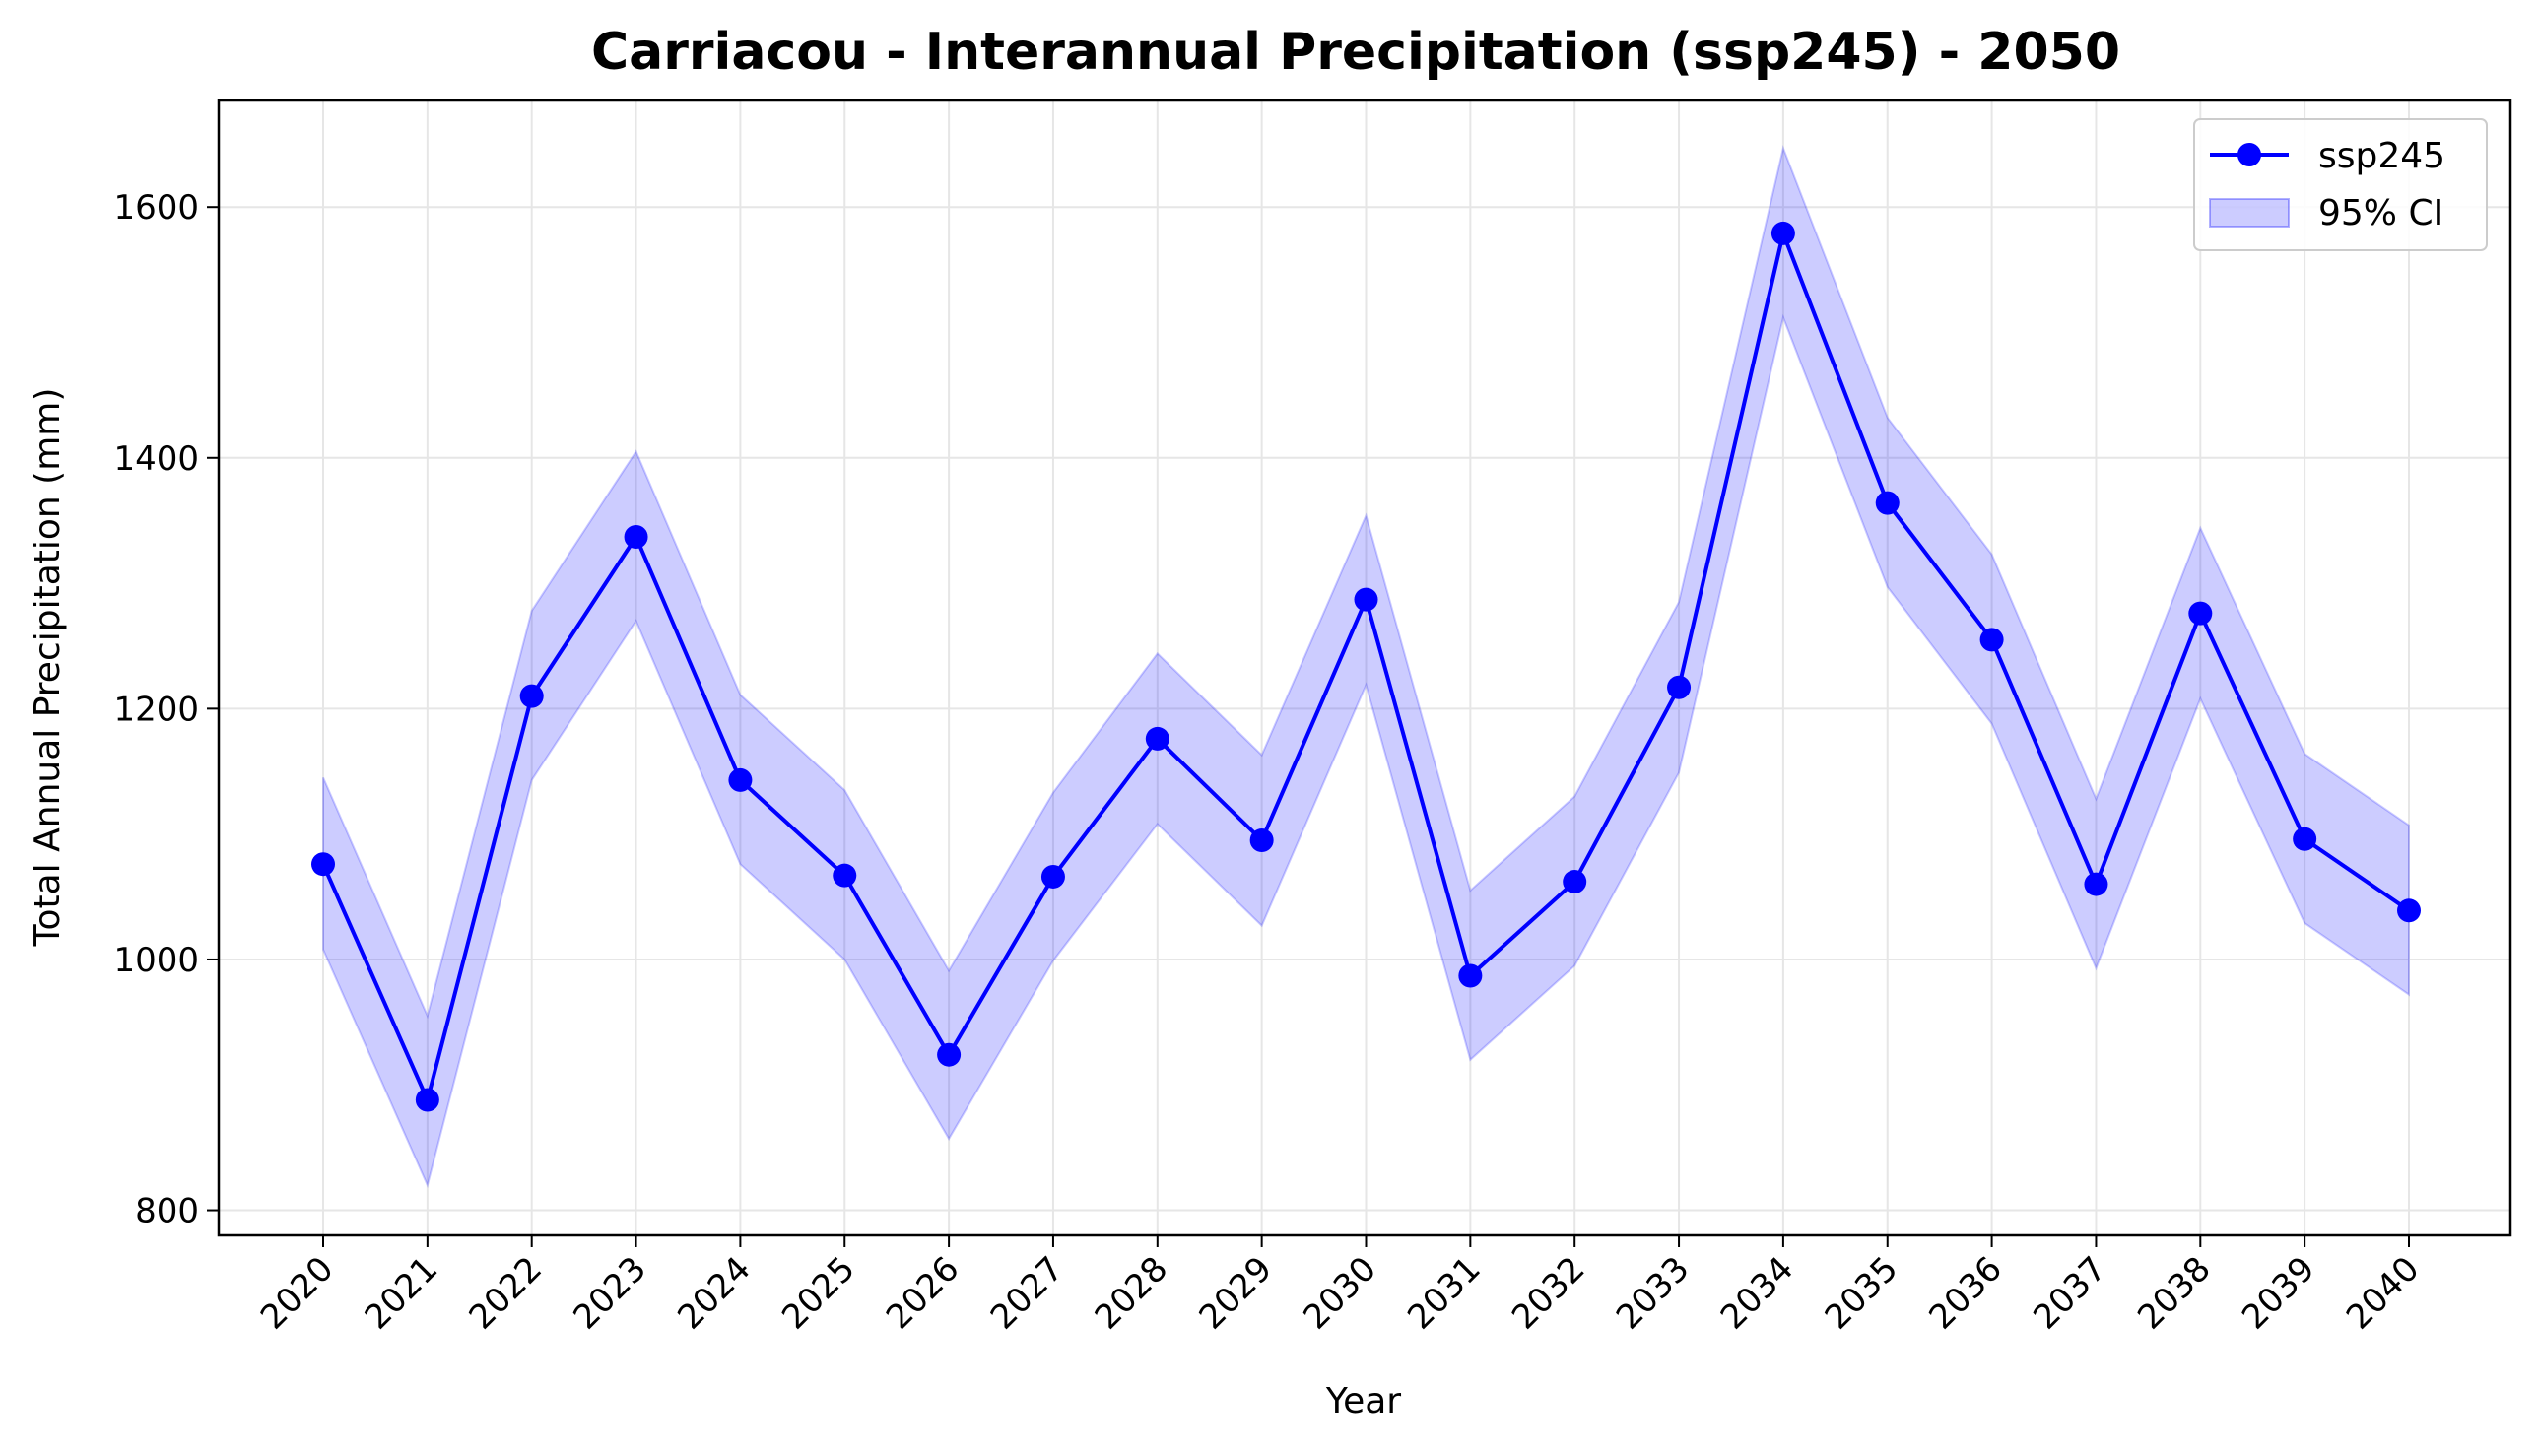 This screenshot has height=1456, width=2538. Describe the element at coordinates (845, 875) in the screenshot. I see `data-point-2025` at that location.